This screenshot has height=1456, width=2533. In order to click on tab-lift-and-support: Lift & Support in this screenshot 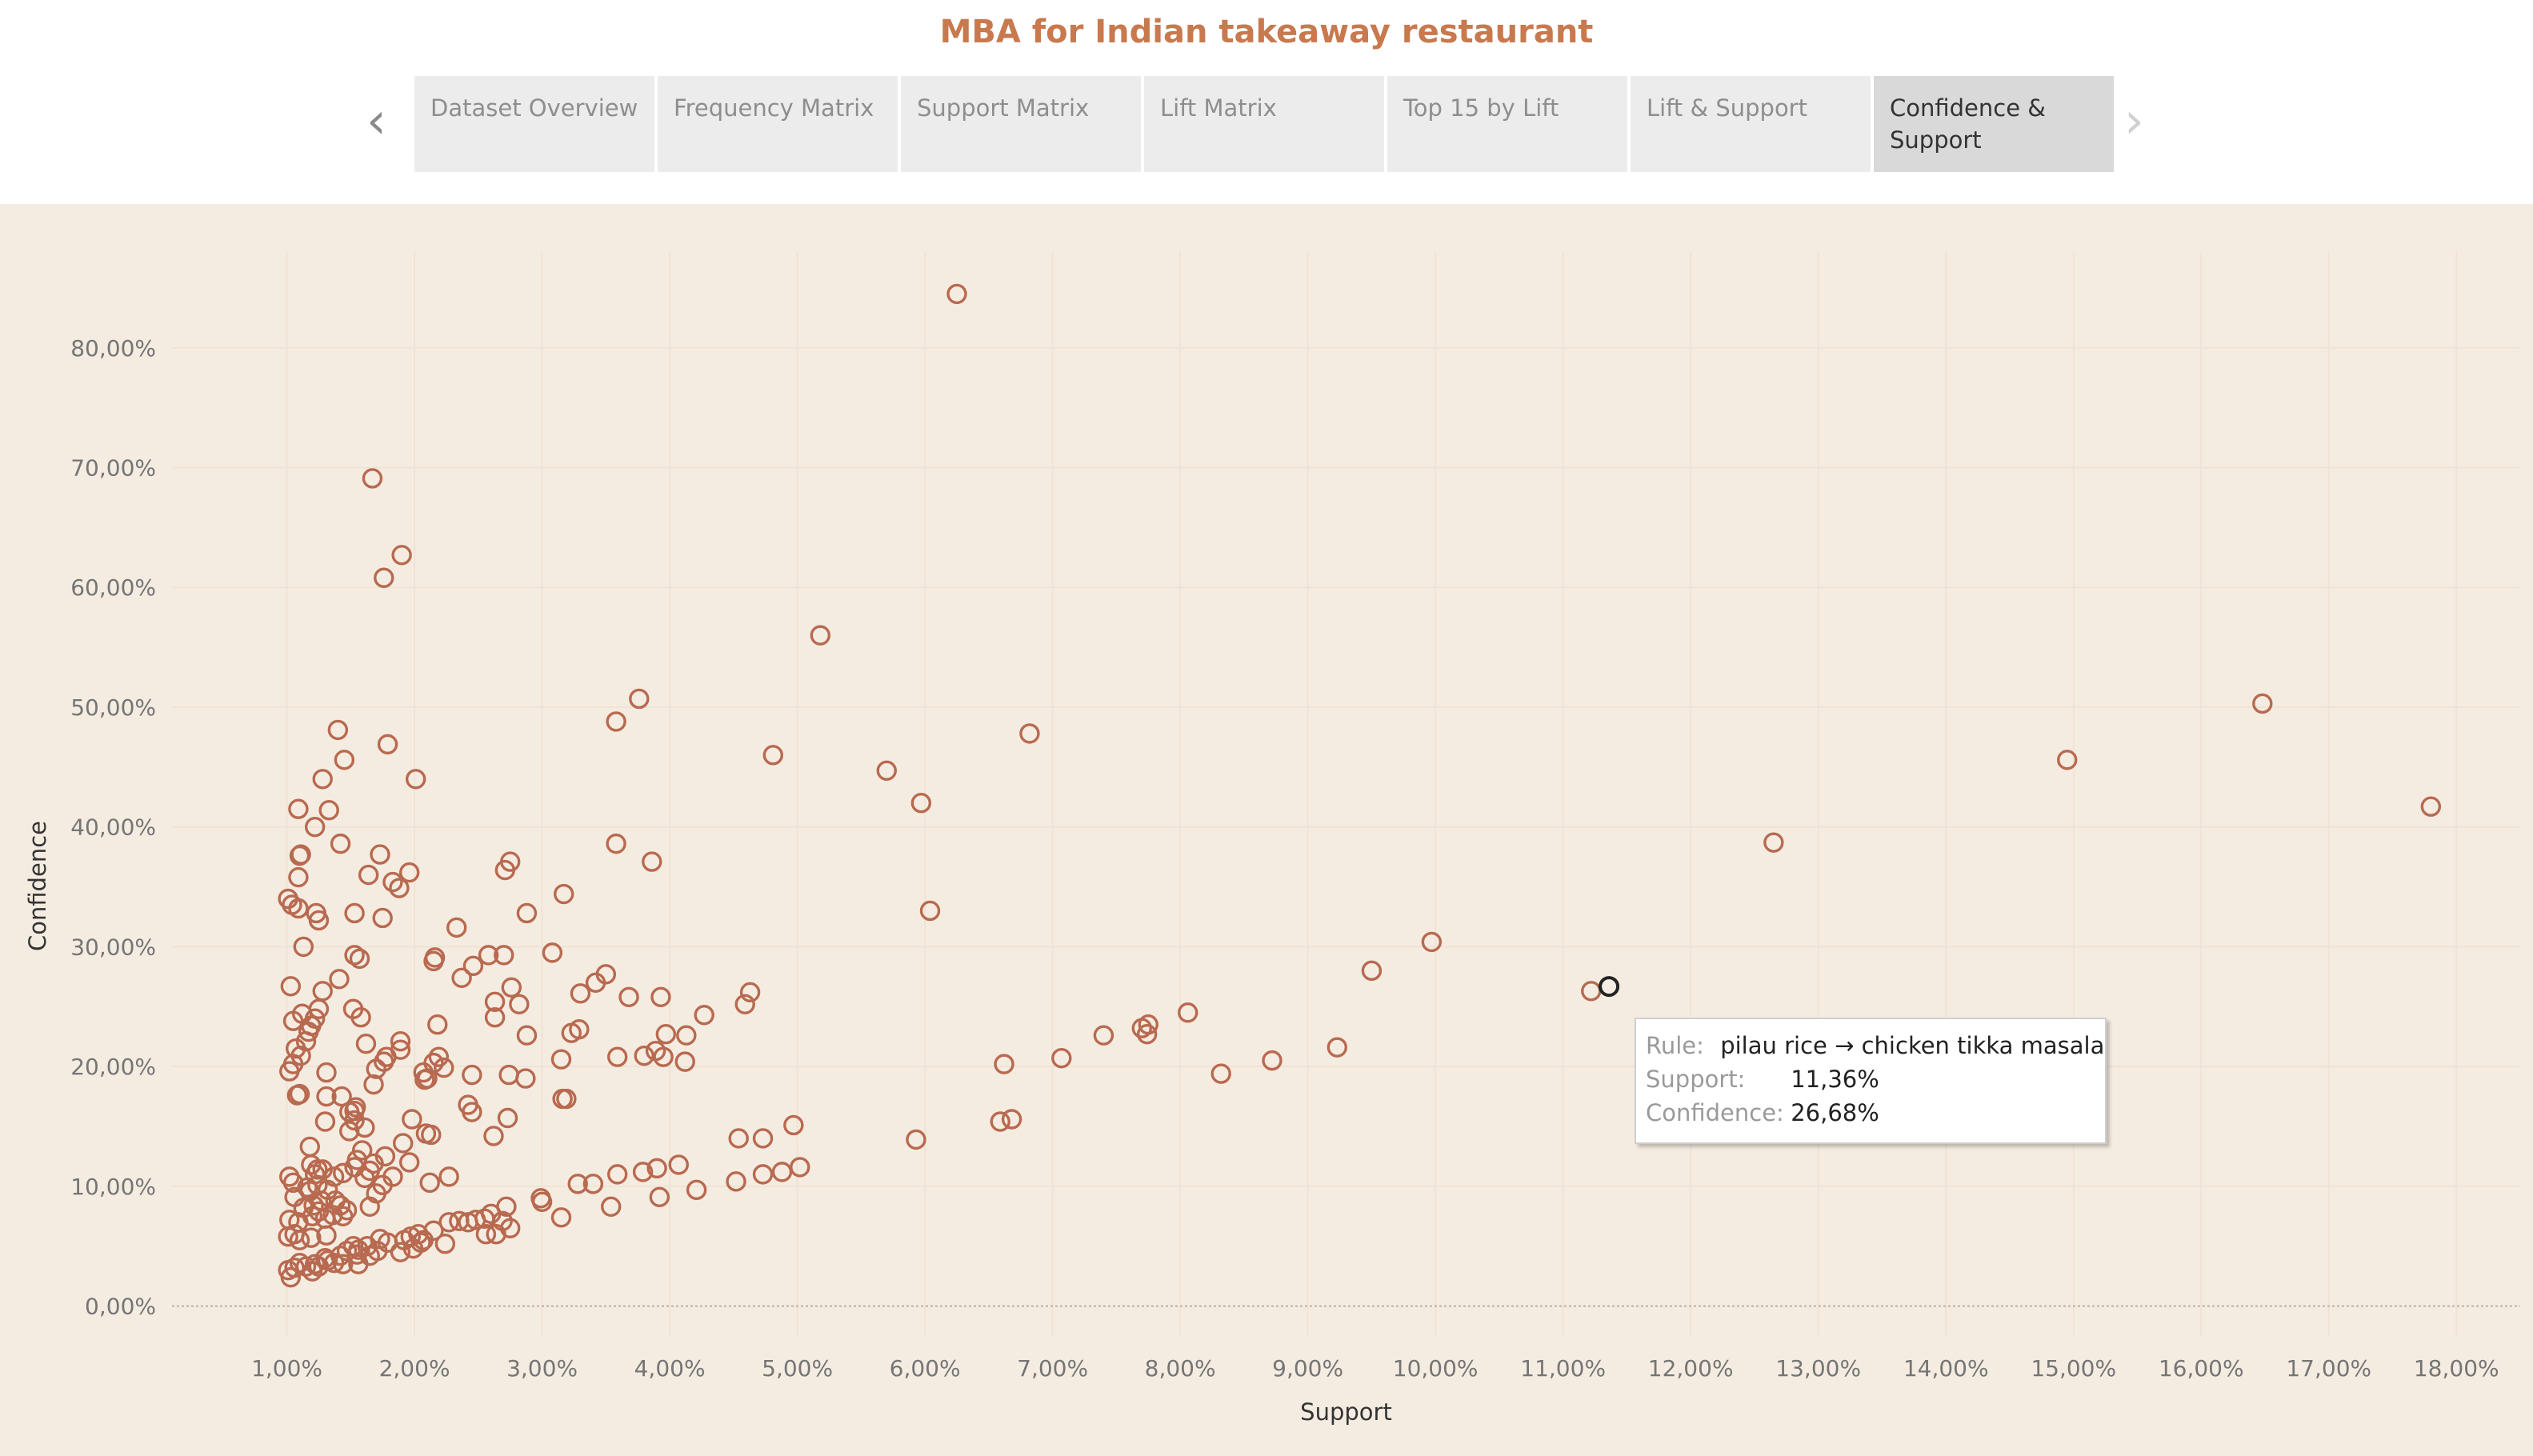, I will do `click(1751, 124)`.